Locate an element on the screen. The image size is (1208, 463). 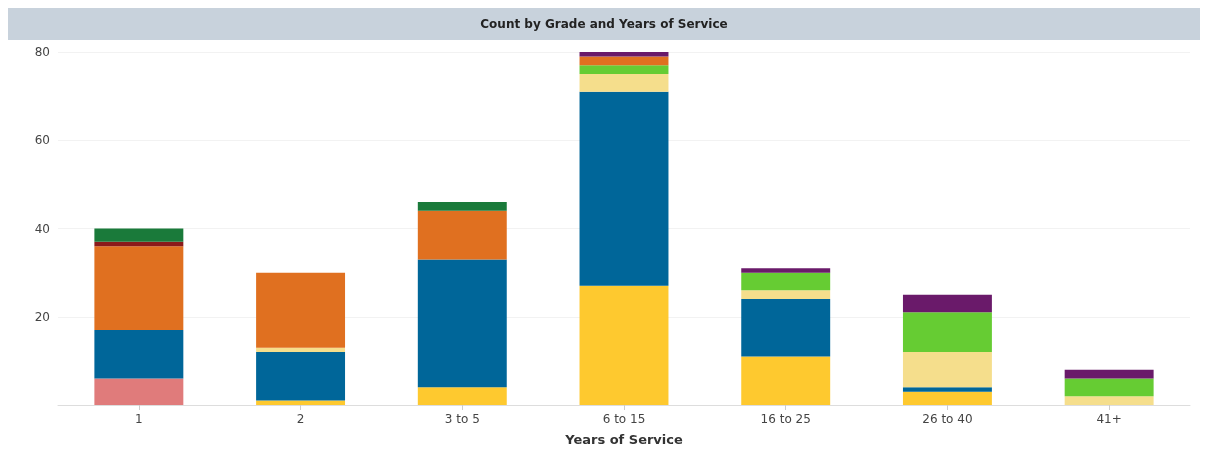
x-tick-label: 16 to 25 is located at coordinates (785, 419).